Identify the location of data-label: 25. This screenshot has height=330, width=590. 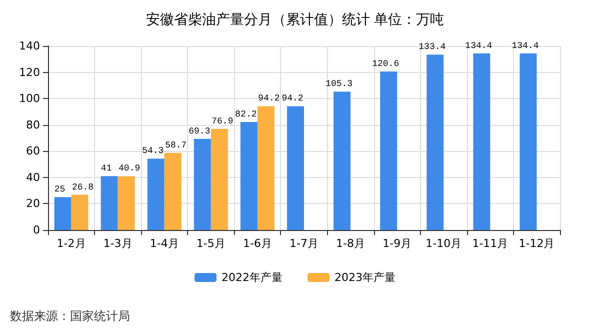
(60, 189).